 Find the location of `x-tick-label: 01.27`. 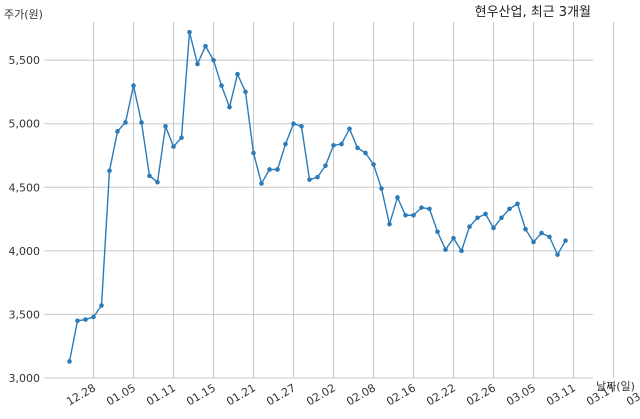

x-tick-label: 01.27 is located at coordinates (281, 394).